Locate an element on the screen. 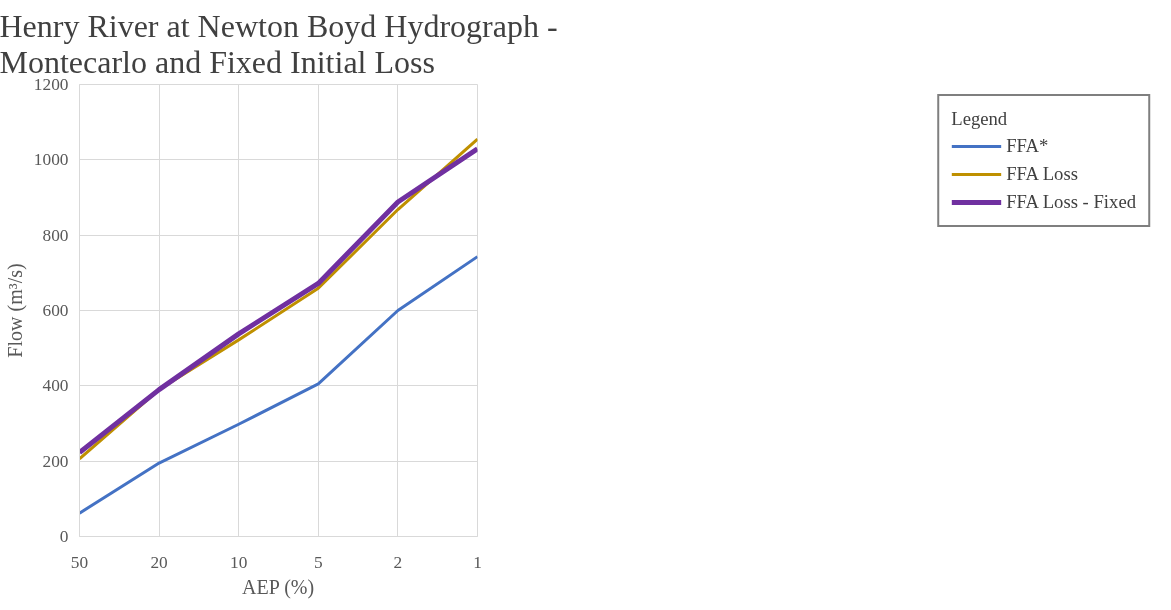 The width and height of the screenshot is (1171, 610). y-tick-label: 200 is located at coordinates (55, 461).